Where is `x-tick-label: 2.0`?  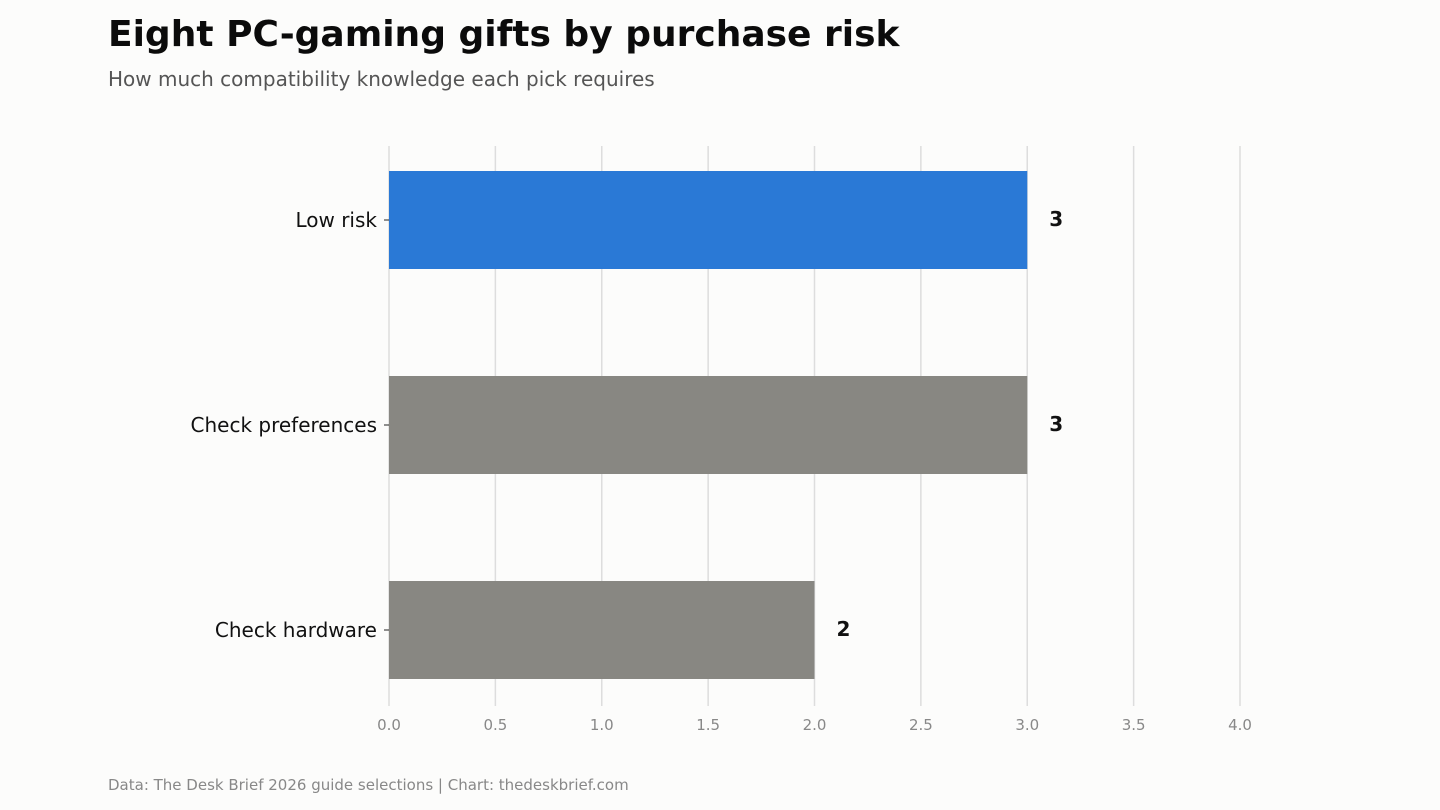
x-tick-label: 2.0 is located at coordinates (815, 725).